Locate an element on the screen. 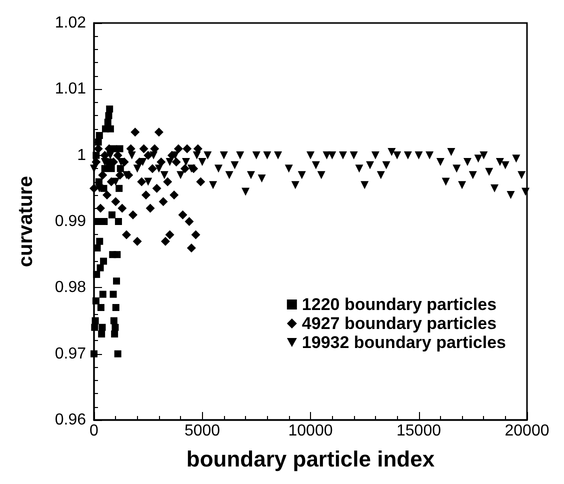 The height and width of the screenshot is (484, 564). y-tick-label: 0.96 is located at coordinates (70, 420).